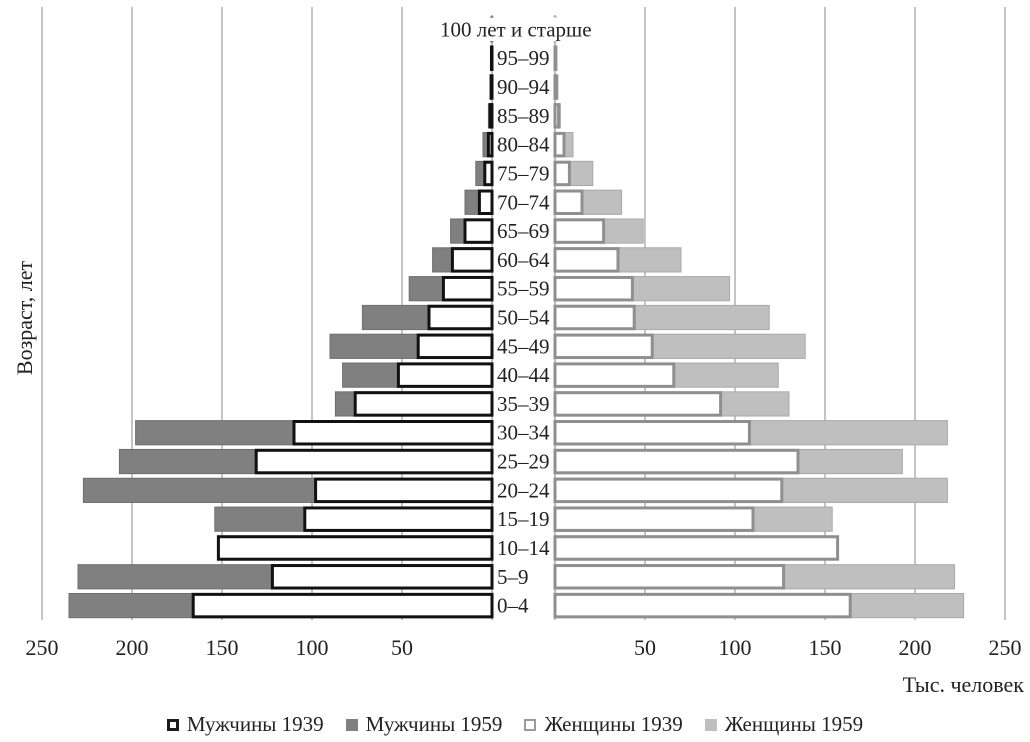 Image resolution: width=1030 pixels, height=742 pixels. I want to click on y-axis-label: Возраст, лет, so click(24, 318).